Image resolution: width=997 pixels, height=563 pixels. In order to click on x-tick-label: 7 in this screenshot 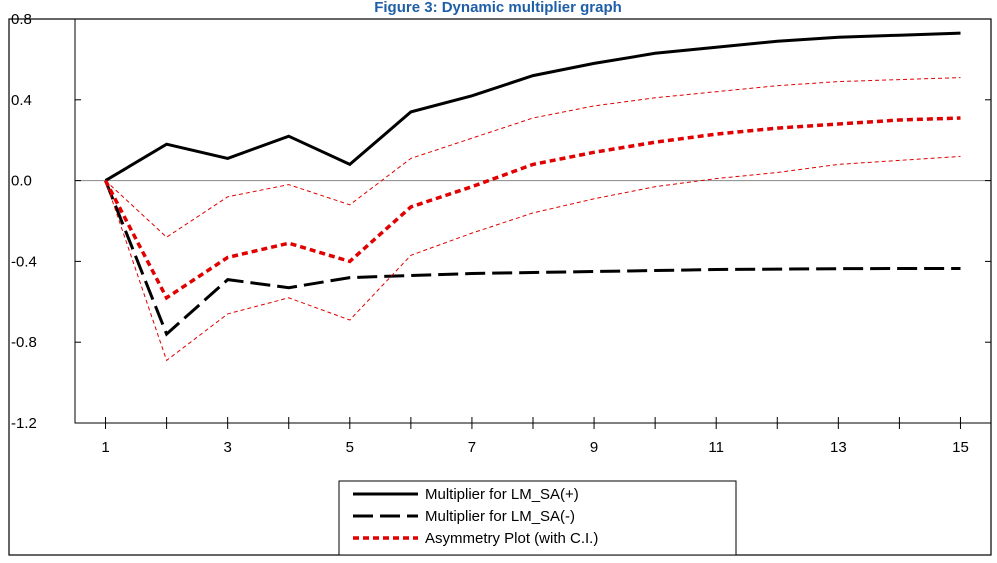, I will do `click(472, 447)`.